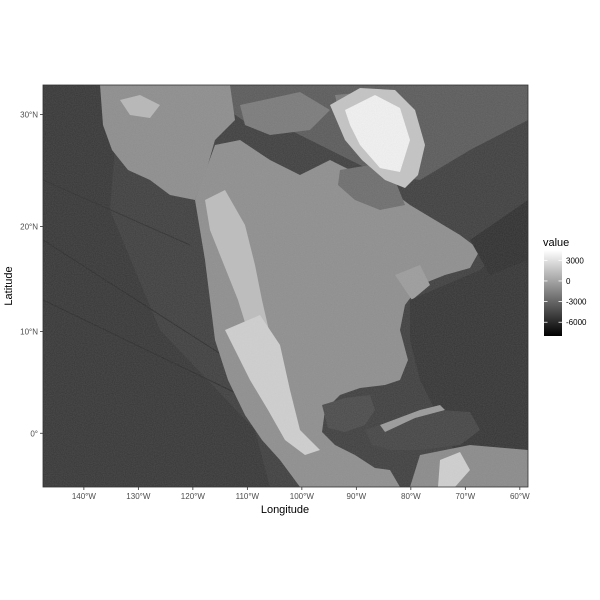  I want to click on x-axis-title: Longitude, so click(285, 510).